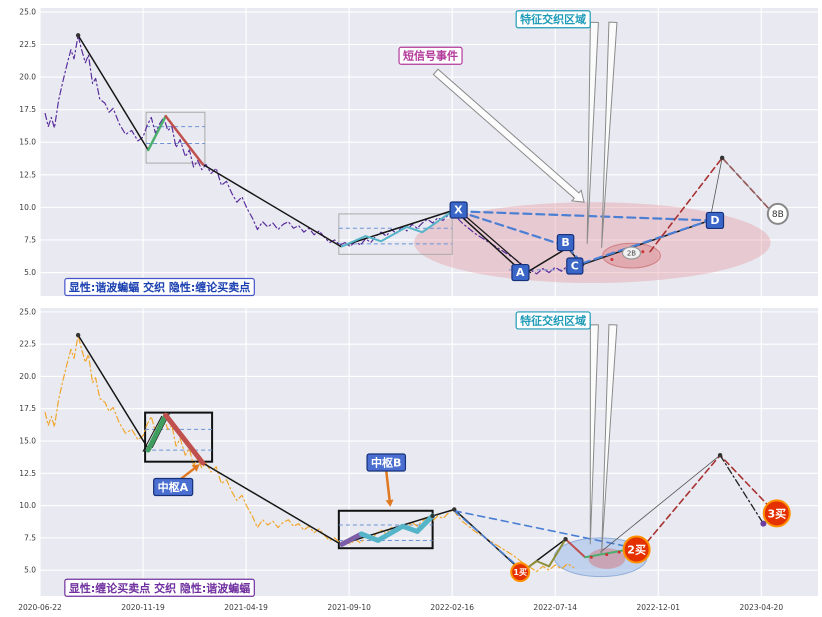 The width and height of the screenshot is (822, 617). Describe the element at coordinates (658, 607) in the screenshot. I see `x-tick-label: 2022-12-01` at that location.